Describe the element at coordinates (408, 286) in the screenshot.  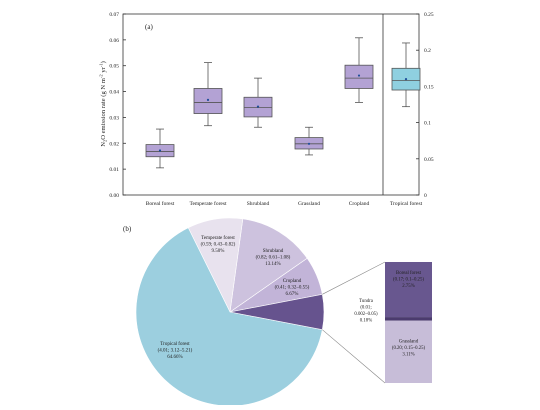
I see `boreal-label-line: 2.75%` at that location.